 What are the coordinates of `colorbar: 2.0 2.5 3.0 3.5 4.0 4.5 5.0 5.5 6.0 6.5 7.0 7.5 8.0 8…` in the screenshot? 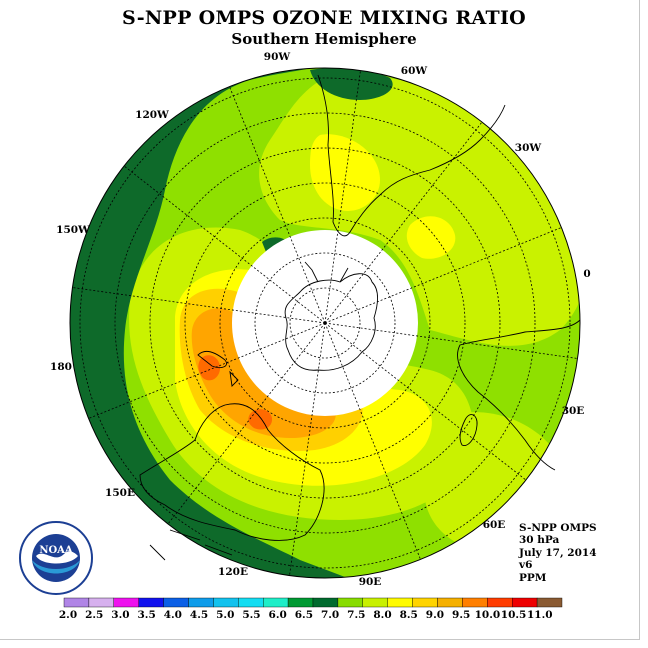 It's located at (311, 609).